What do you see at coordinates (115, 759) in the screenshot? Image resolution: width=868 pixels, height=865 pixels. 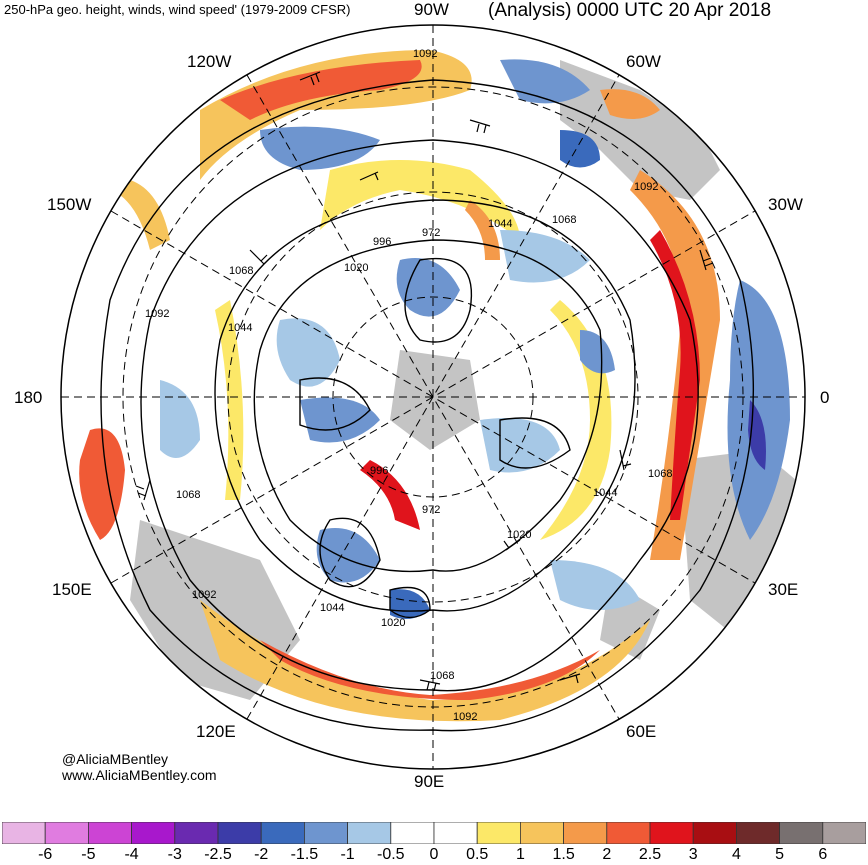 I see `credit-handle: @AliciaMBentley` at bounding box center [115, 759].